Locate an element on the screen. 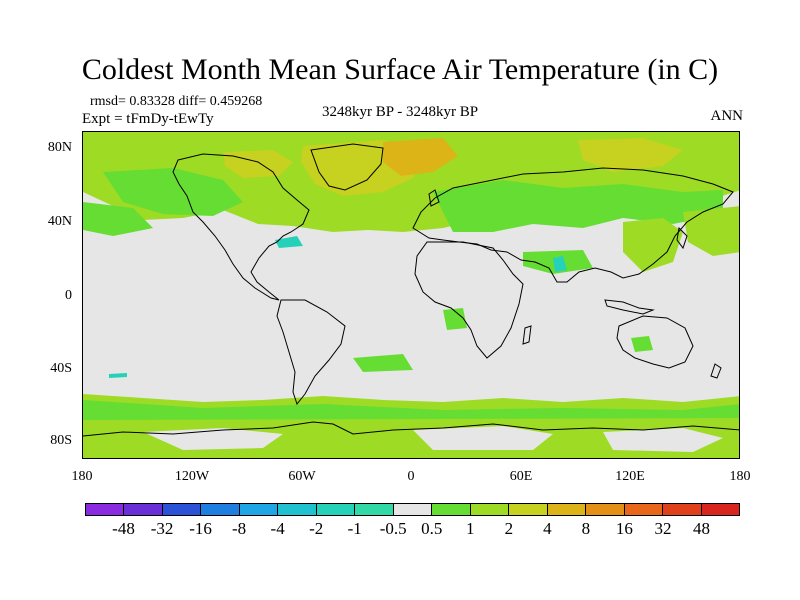 This screenshot has width=800, height=600. lon-label-60e: 60E is located at coordinates (521, 476).